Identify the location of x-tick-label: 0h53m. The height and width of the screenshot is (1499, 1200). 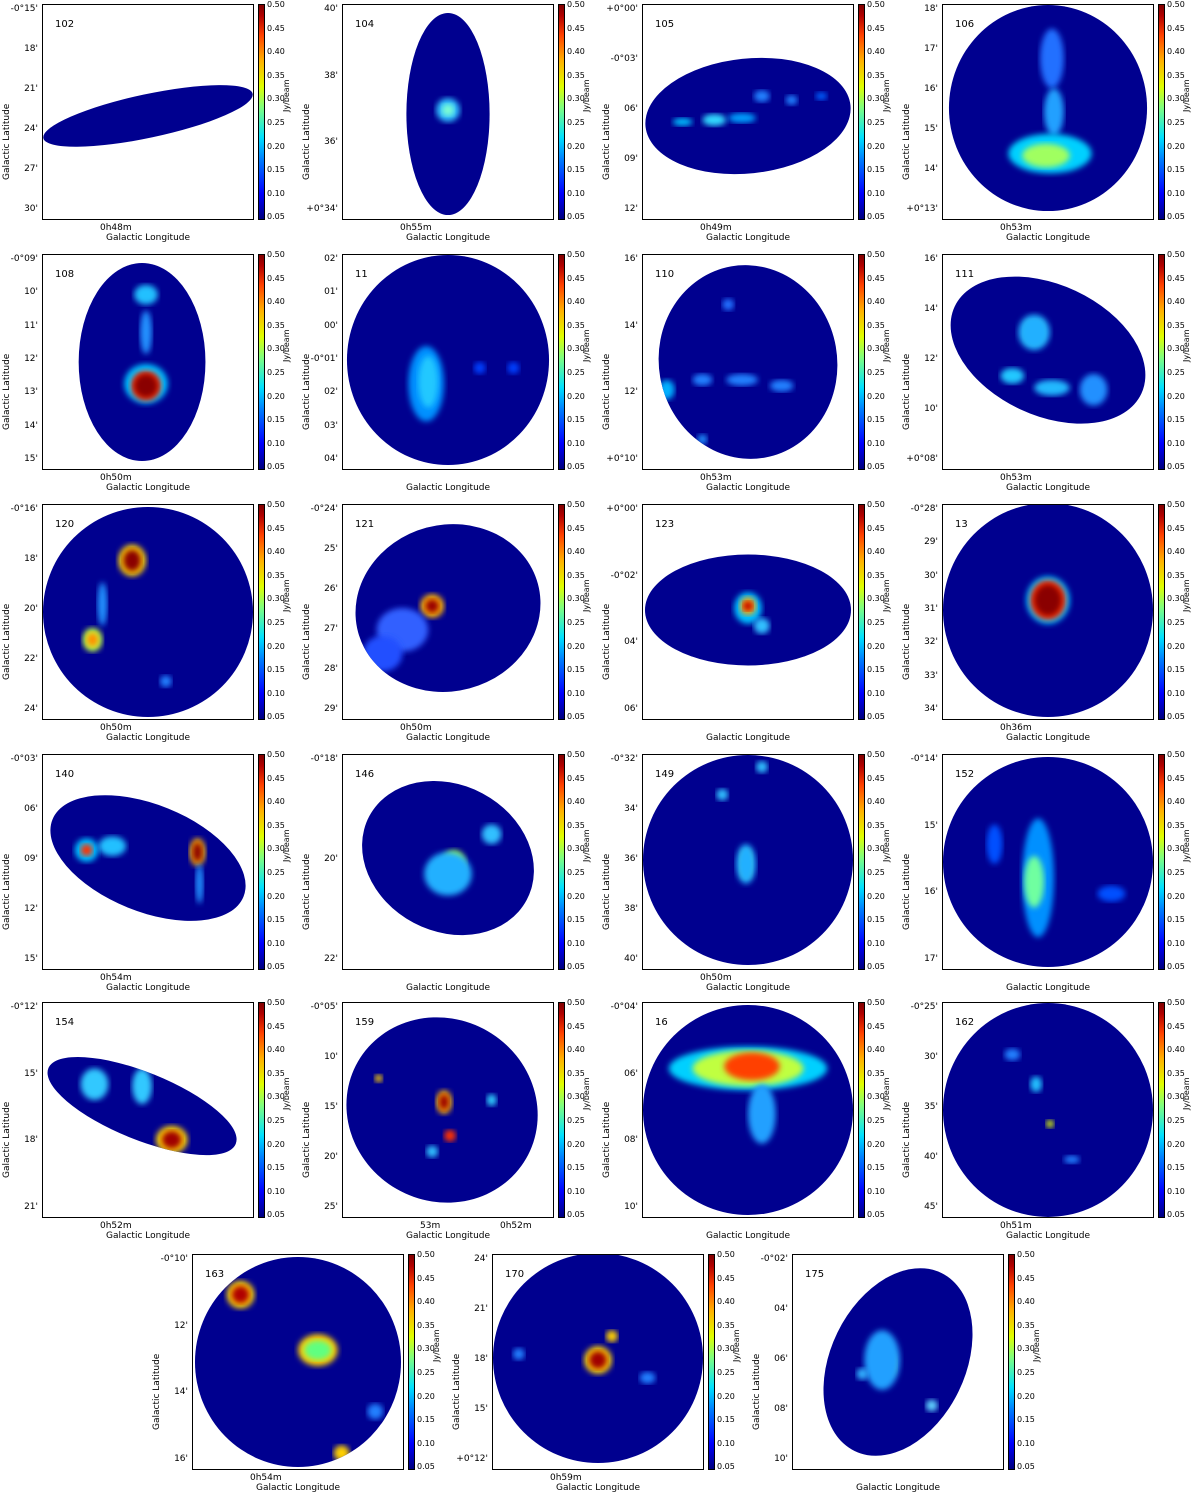
(716, 478).